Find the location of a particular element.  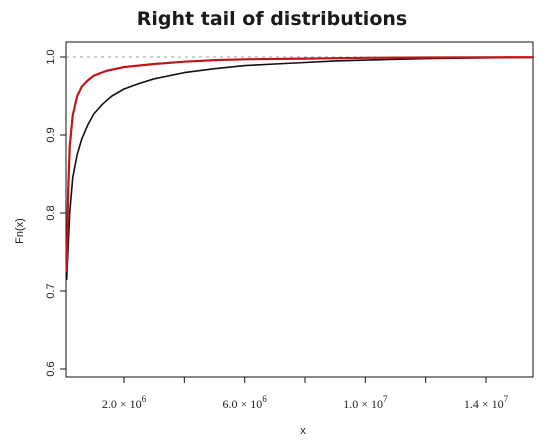

x-tick-label: 1.4 × 10⁷ is located at coordinates (486, 402).